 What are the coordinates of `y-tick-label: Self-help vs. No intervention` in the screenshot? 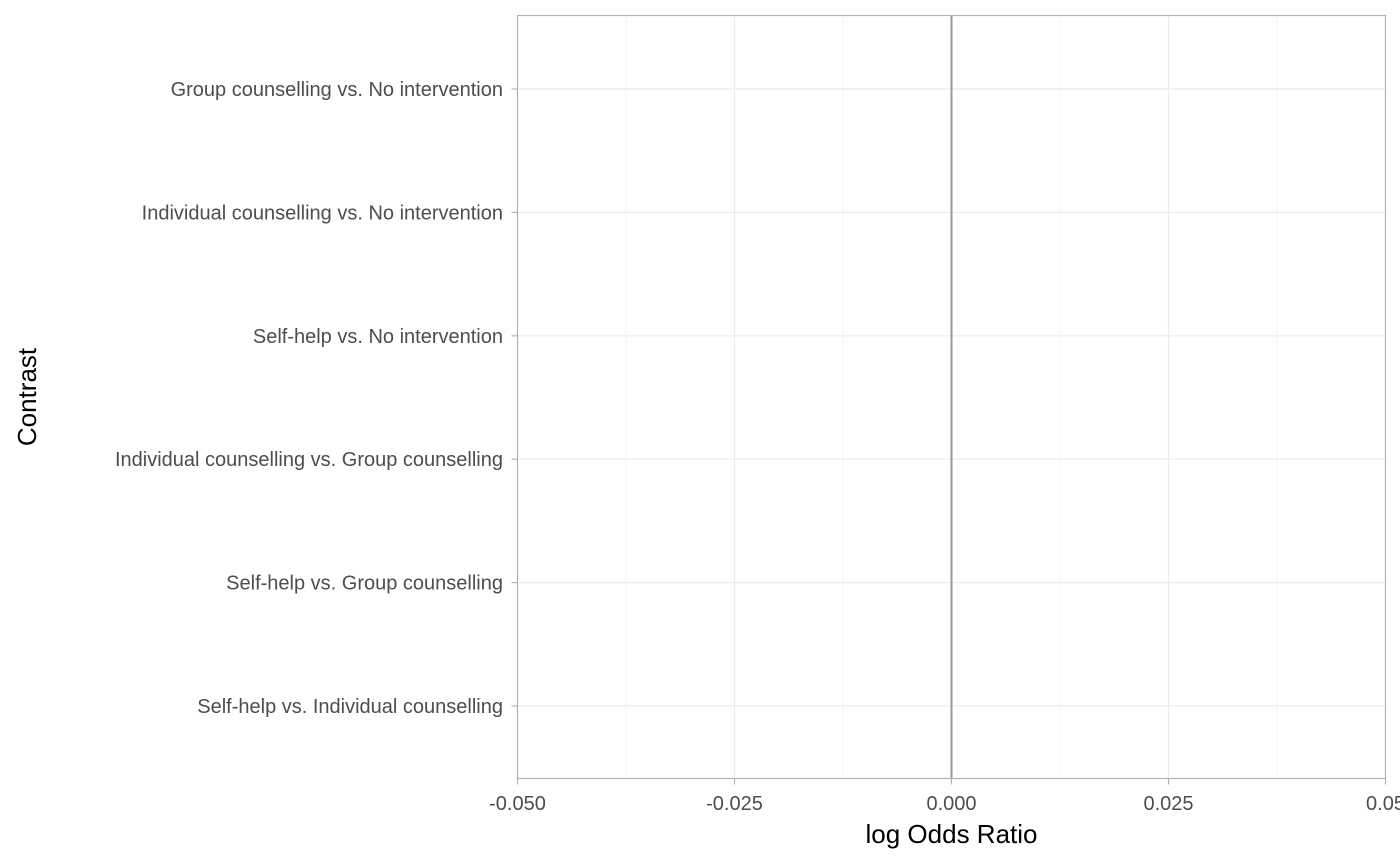 It's located at (378, 337).